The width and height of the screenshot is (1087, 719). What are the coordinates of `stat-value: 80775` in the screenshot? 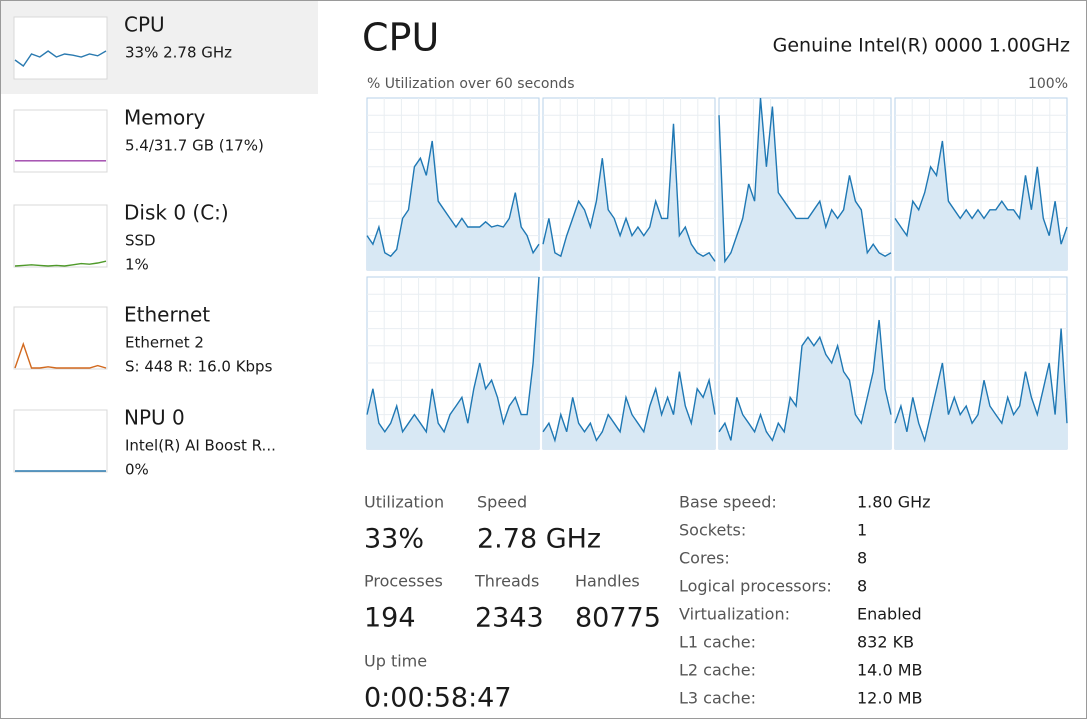 It's located at (618, 618).